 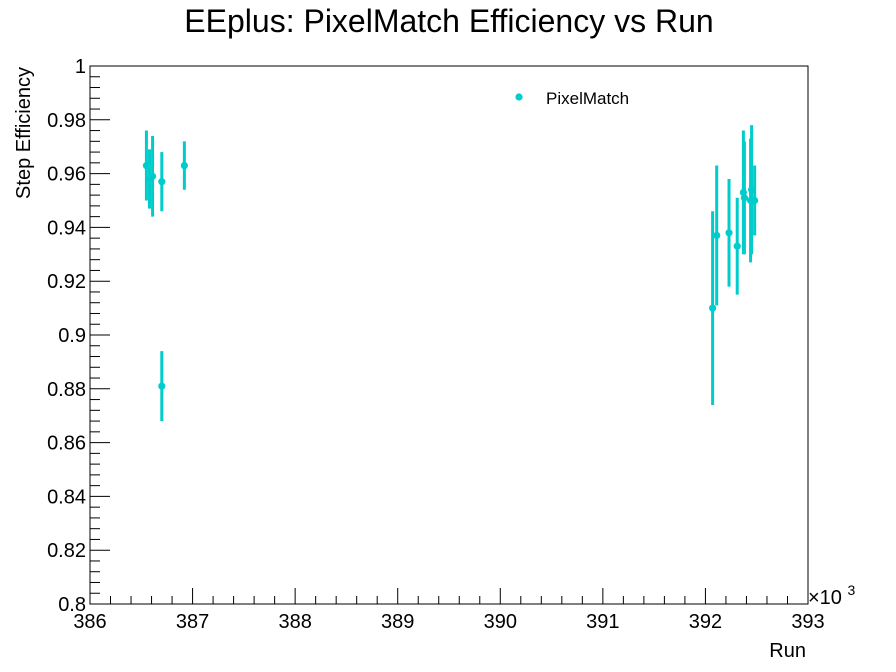 What do you see at coordinates (66, 444) in the screenshot?
I see `y-tick-label: 0.86` at bounding box center [66, 444].